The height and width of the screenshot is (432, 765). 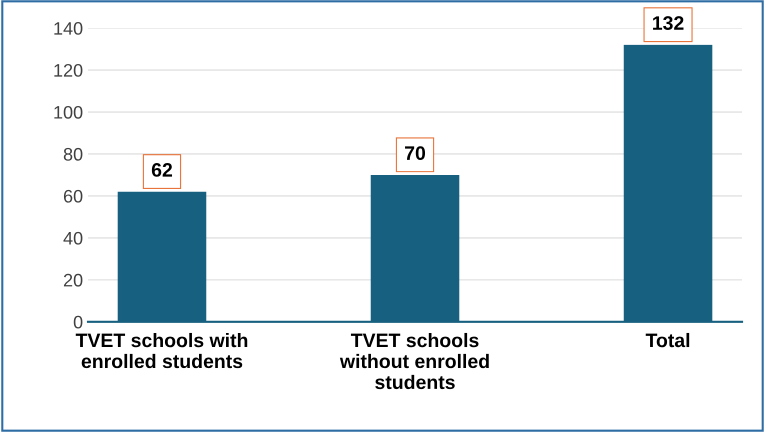 I want to click on x-tick-label: TVET schools with enrolled students, so click(x=162, y=350).